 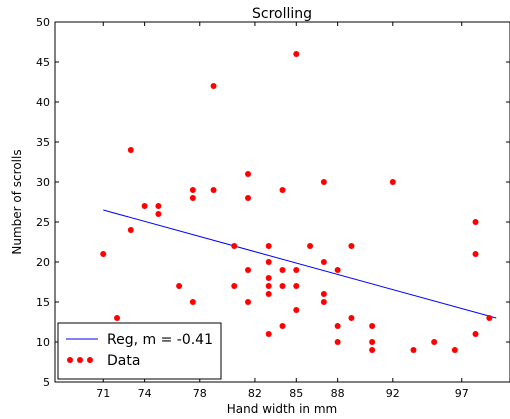 I want to click on y-tick-label: 50, so click(x=43, y=22).